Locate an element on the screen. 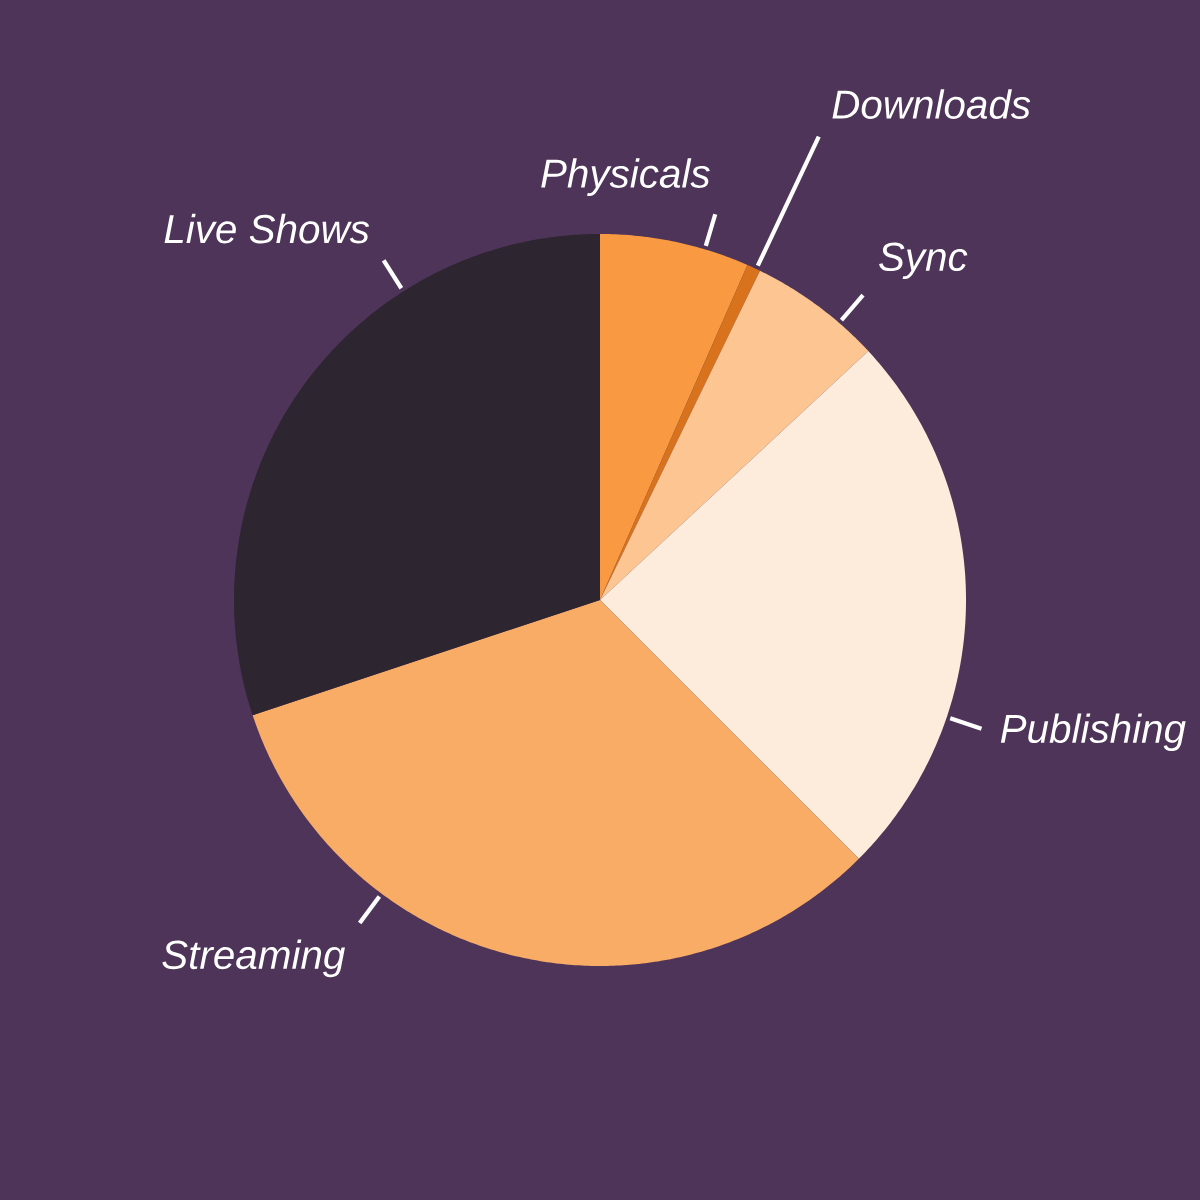 This screenshot has width=1200, height=1200. slice-label: Physicals is located at coordinates (625, 177).